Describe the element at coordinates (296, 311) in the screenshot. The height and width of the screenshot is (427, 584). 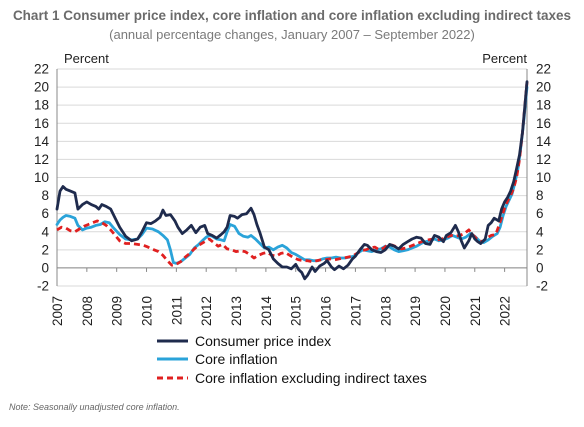
I see `x-tick-label: 2015` at that location.